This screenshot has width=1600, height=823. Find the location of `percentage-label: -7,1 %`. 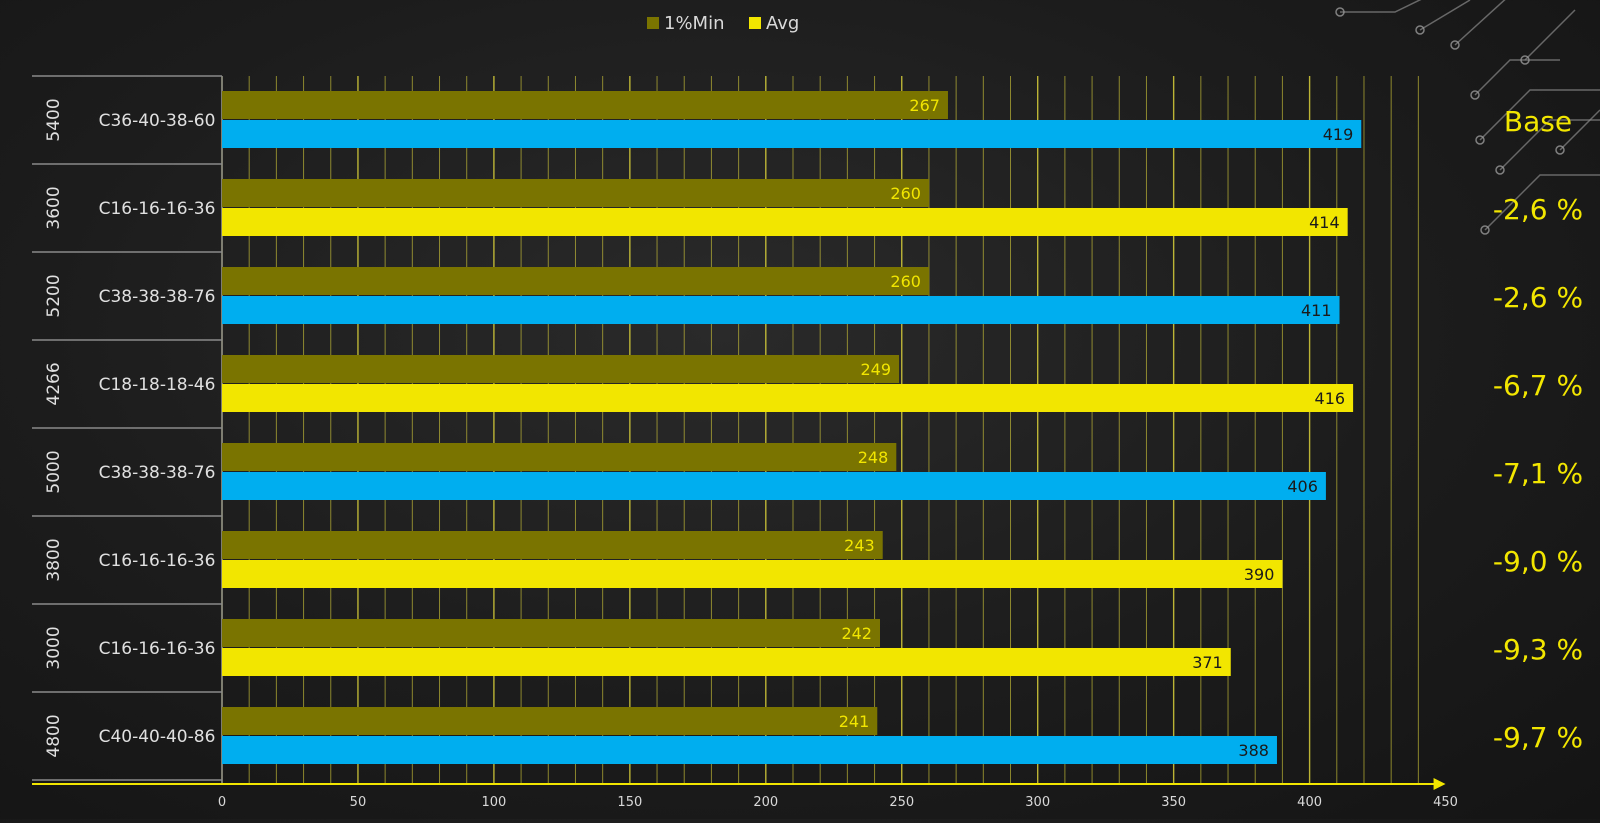

percentage-label: -7,1 % is located at coordinates (1538, 473).